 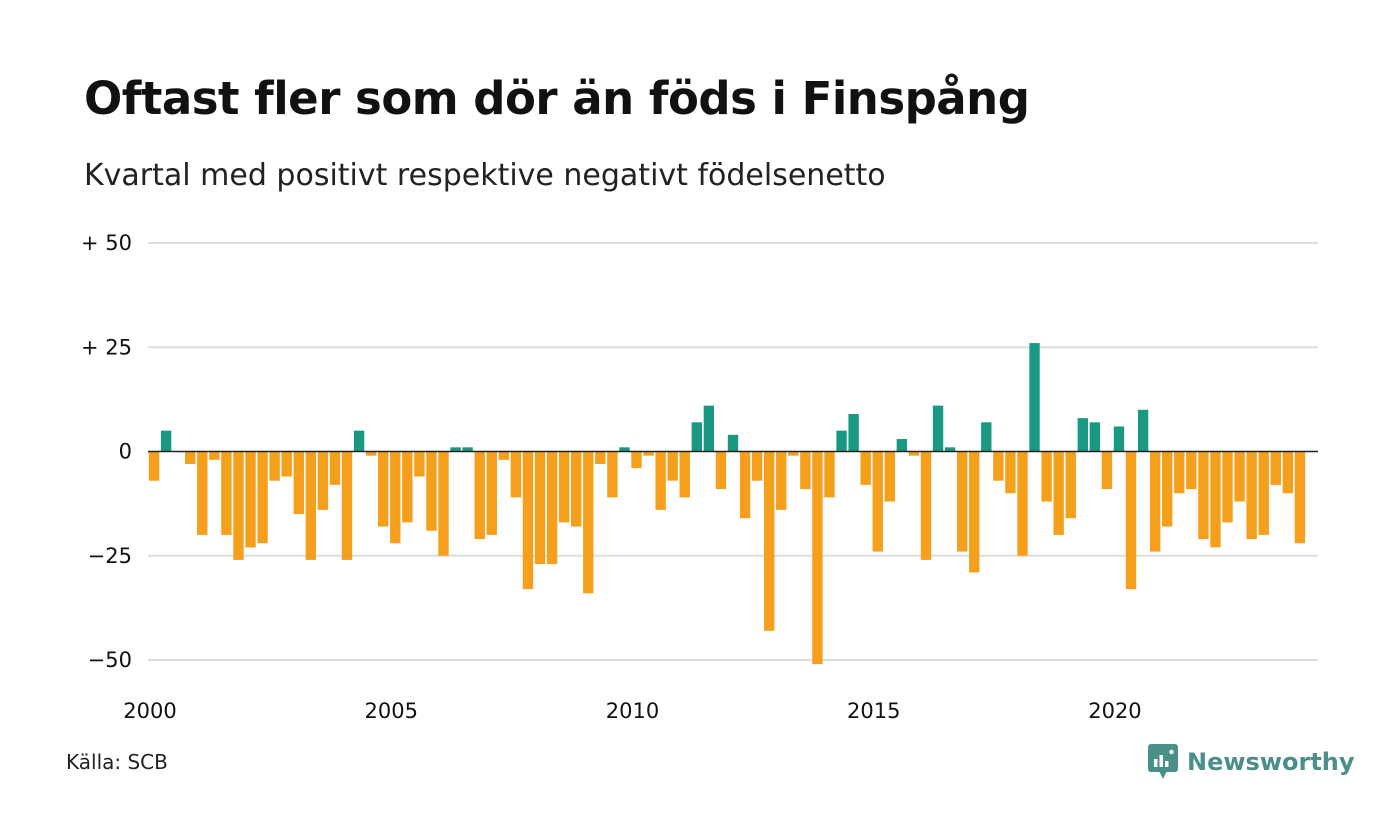 What do you see at coordinates (110, 556) in the screenshot?
I see `y-tick-label: −25` at bounding box center [110, 556].